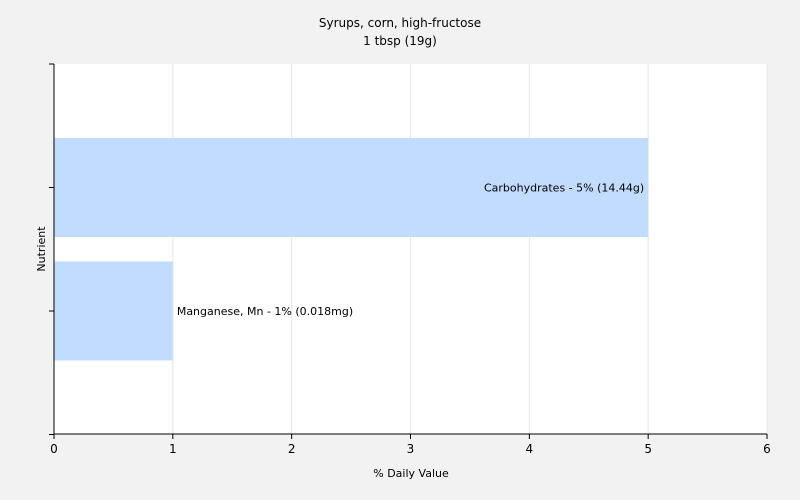 The height and width of the screenshot is (500, 800). What do you see at coordinates (292, 449) in the screenshot?
I see `x-tick-label: 2` at bounding box center [292, 449].